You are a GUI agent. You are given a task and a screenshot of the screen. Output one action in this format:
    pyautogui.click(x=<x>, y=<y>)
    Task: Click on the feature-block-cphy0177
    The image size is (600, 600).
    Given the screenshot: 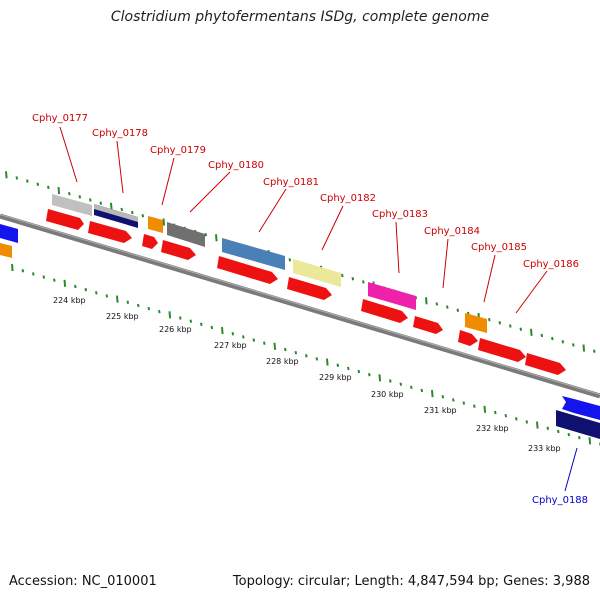 What is the action you would take?
    pyautogui.click(x=72, y=205)
    